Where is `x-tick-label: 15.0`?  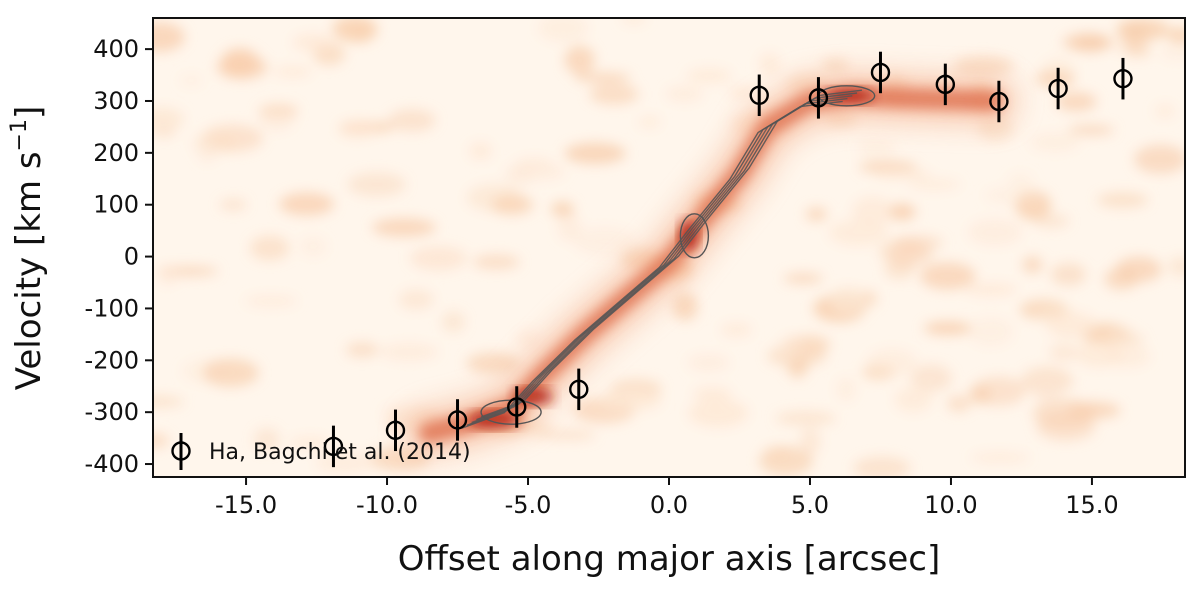
x-tick-label: 15.0 is located at coordinates (1091, 505).